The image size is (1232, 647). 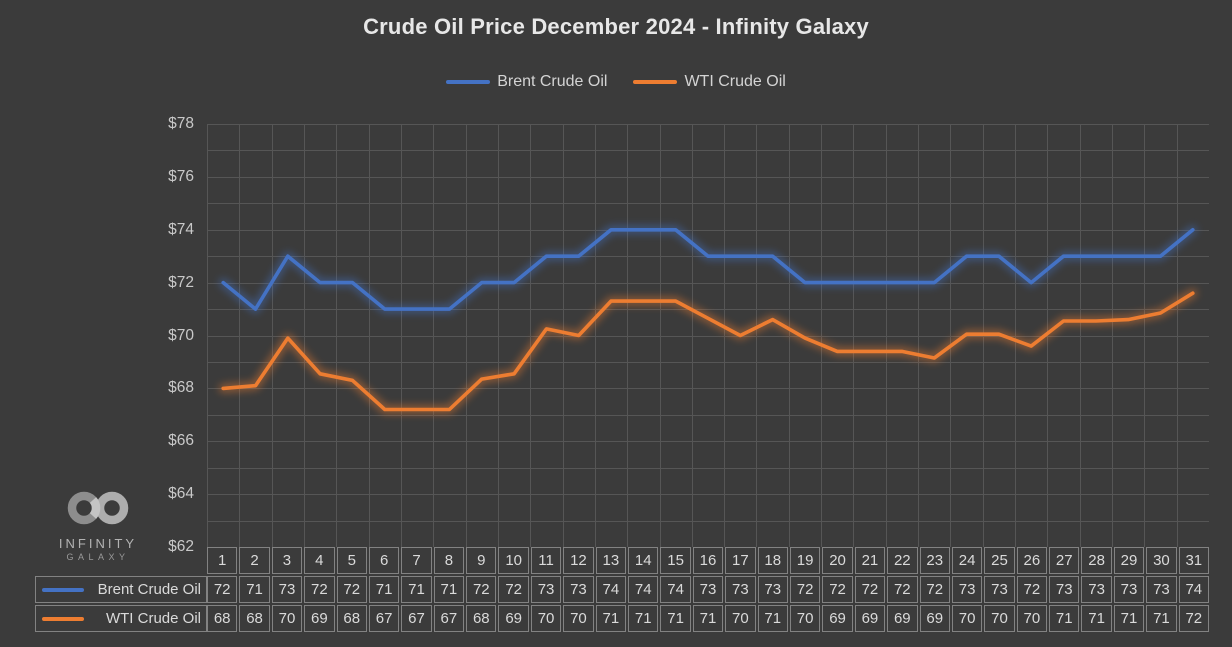 What do you see at coordinates (181, 282) in the screenshot?
I see `y-tick-label: $72` at bounding box center [181, 282].